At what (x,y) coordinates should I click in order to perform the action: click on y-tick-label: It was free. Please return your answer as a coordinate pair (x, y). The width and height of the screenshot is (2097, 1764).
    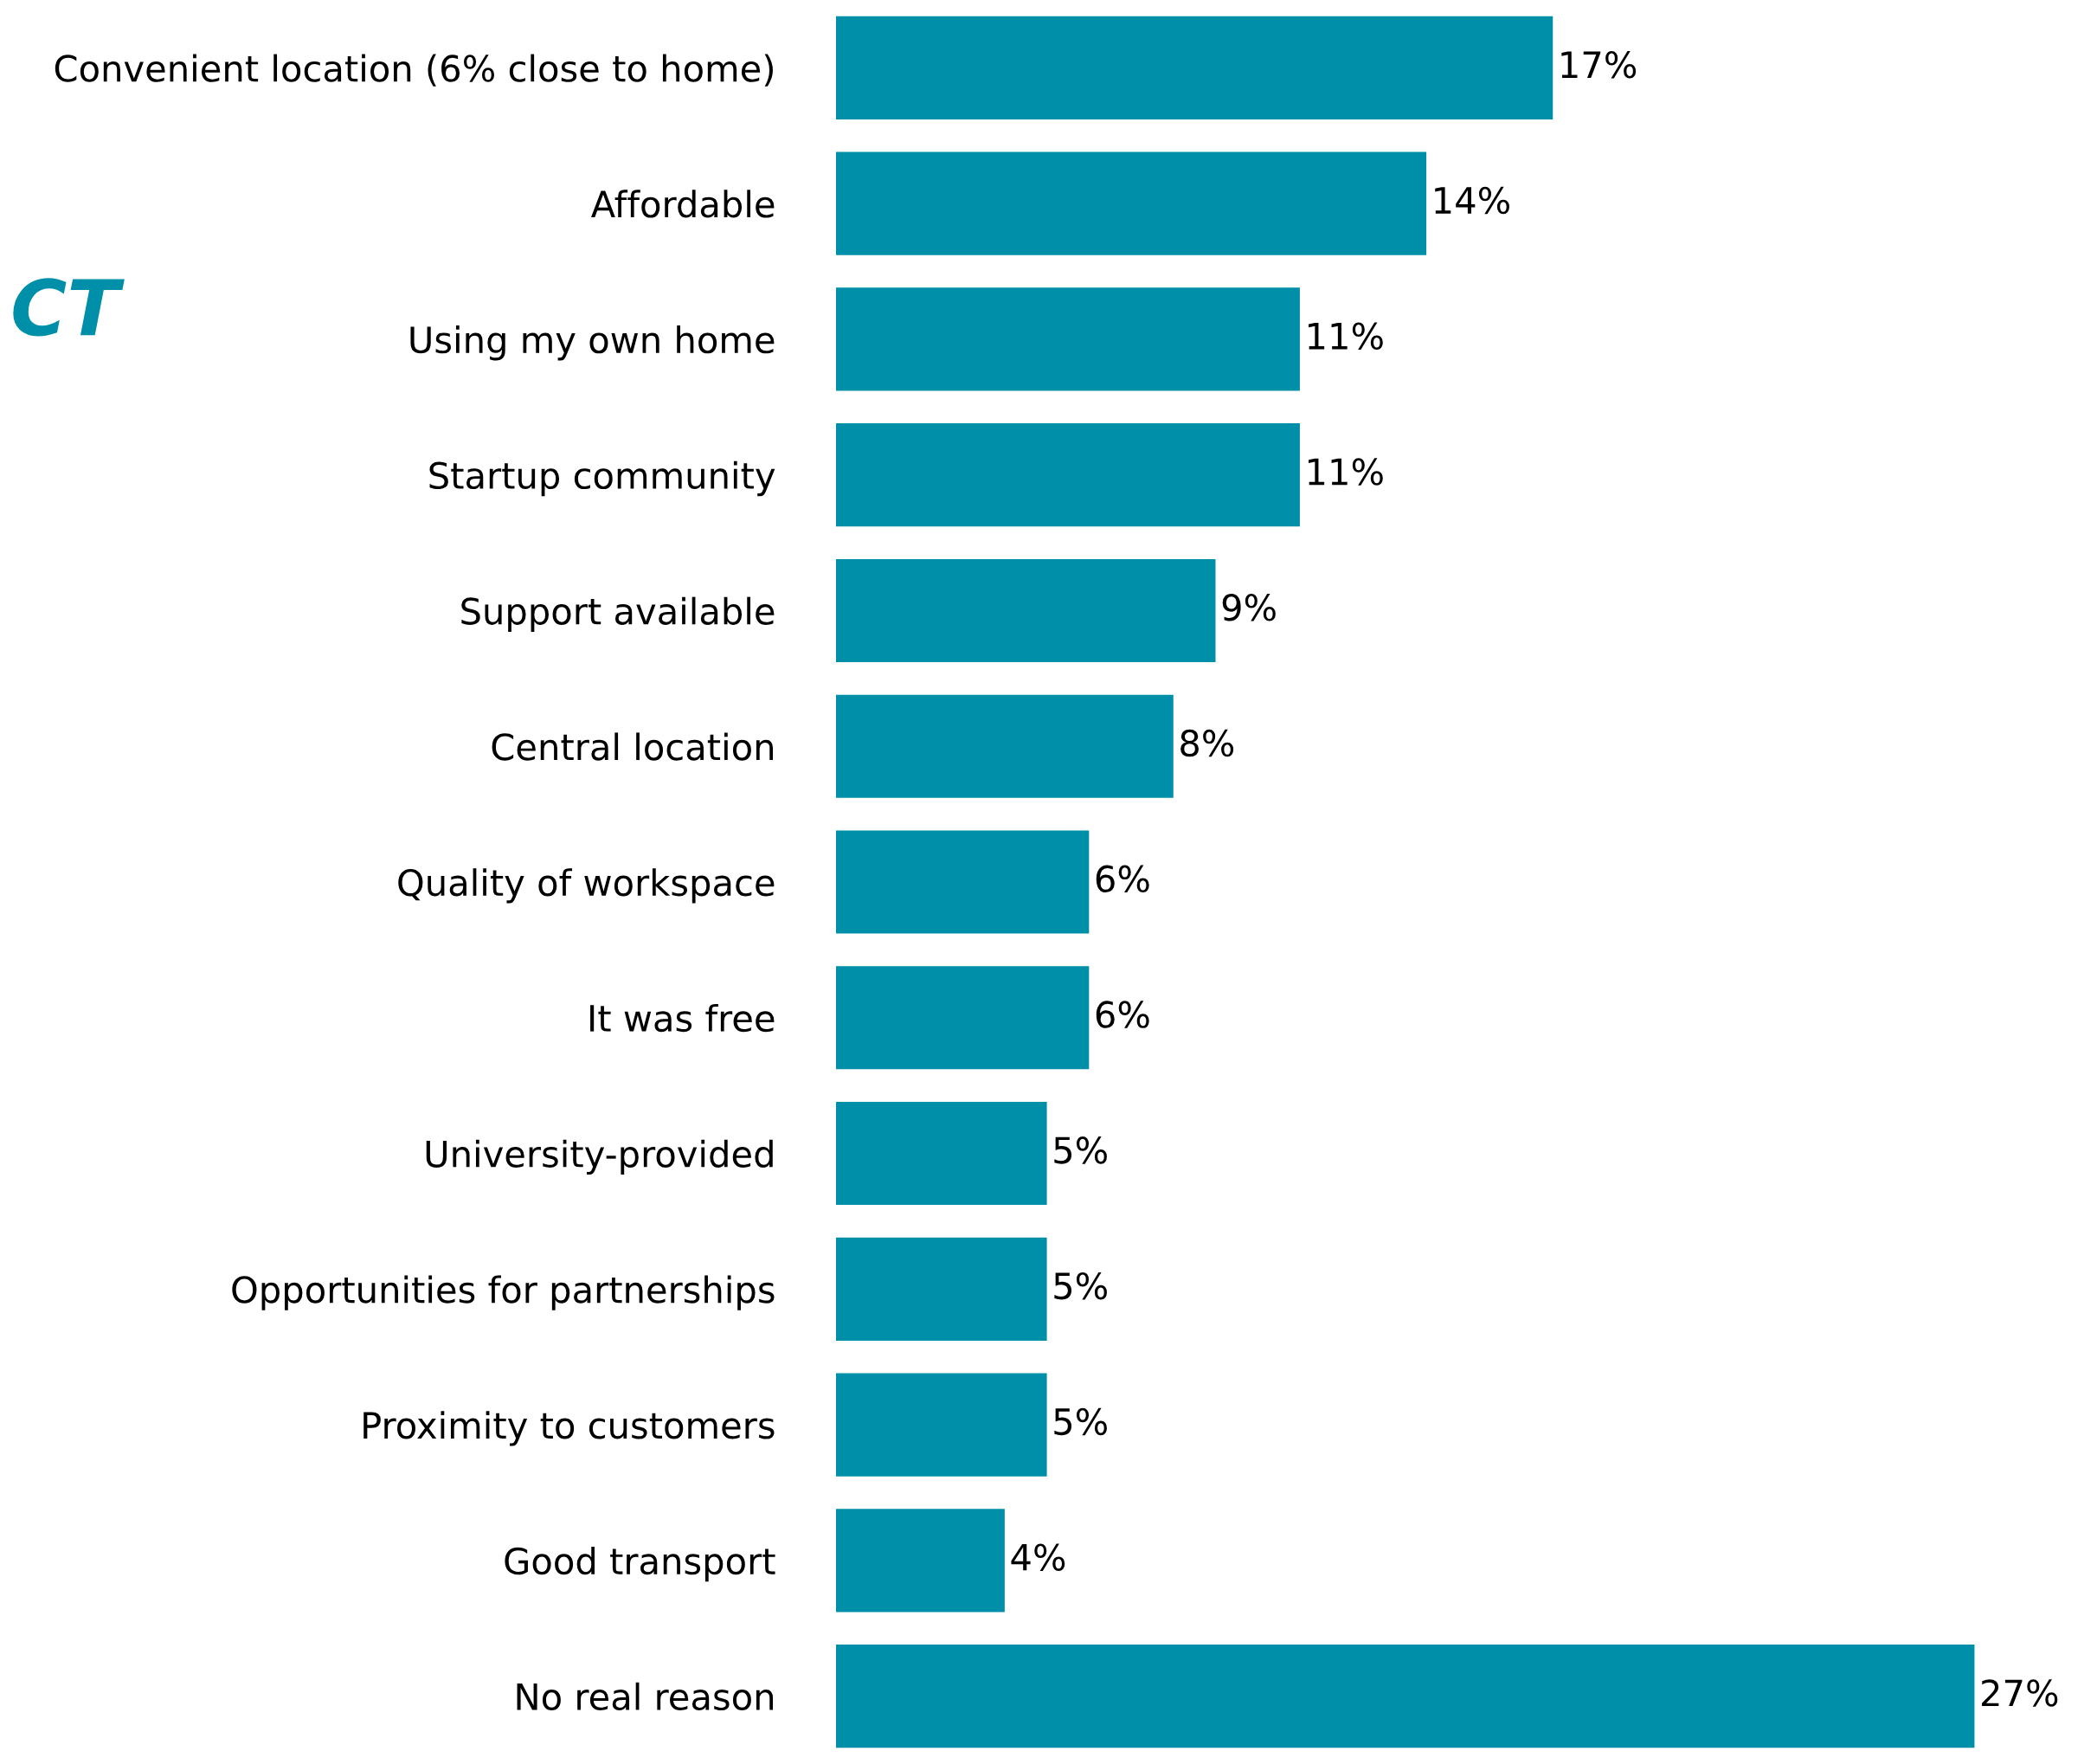
    Looking at the image, I should click on (682, 1018).